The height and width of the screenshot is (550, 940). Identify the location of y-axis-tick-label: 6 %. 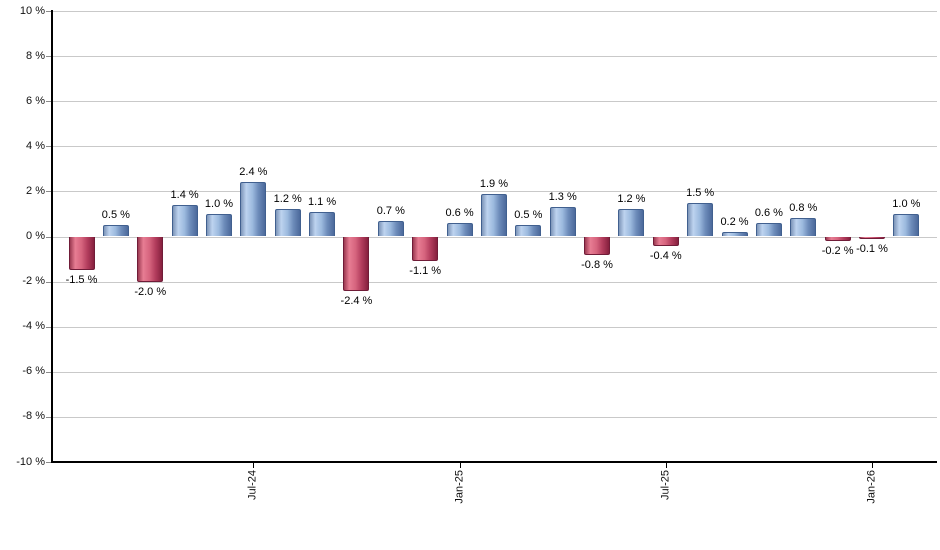
(35, 100).